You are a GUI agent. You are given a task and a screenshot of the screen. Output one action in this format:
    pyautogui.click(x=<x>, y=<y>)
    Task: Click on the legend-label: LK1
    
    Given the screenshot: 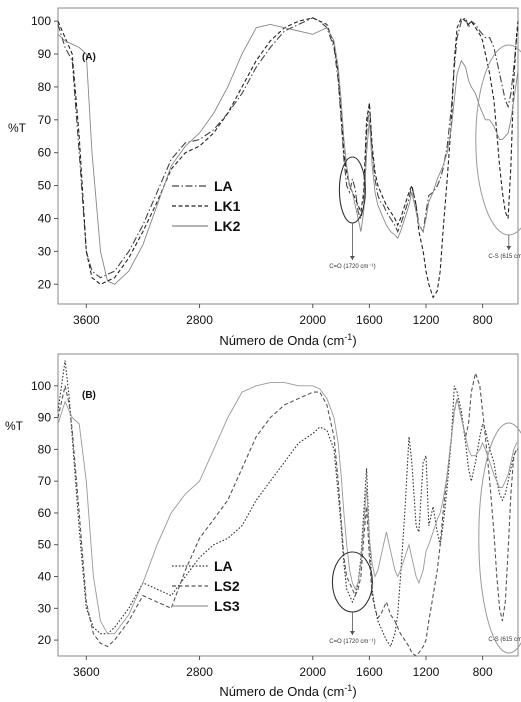 What is the action you would take?
    pyautogui.click(x=227, y=206)
    